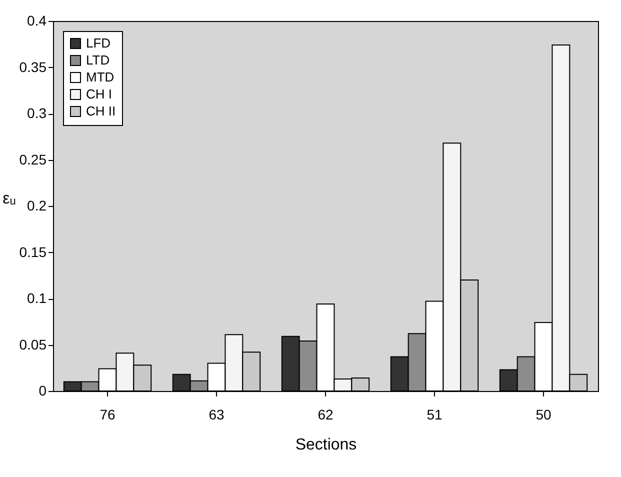  What do you see at coordinates (99, 94) in the screenshot?
I see `legend-label: CH I` at bounding box center [99, 94].